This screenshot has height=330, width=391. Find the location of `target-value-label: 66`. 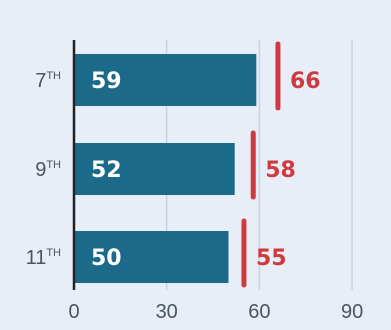

target-value-label: 66 is located at coordinates (305, 81).